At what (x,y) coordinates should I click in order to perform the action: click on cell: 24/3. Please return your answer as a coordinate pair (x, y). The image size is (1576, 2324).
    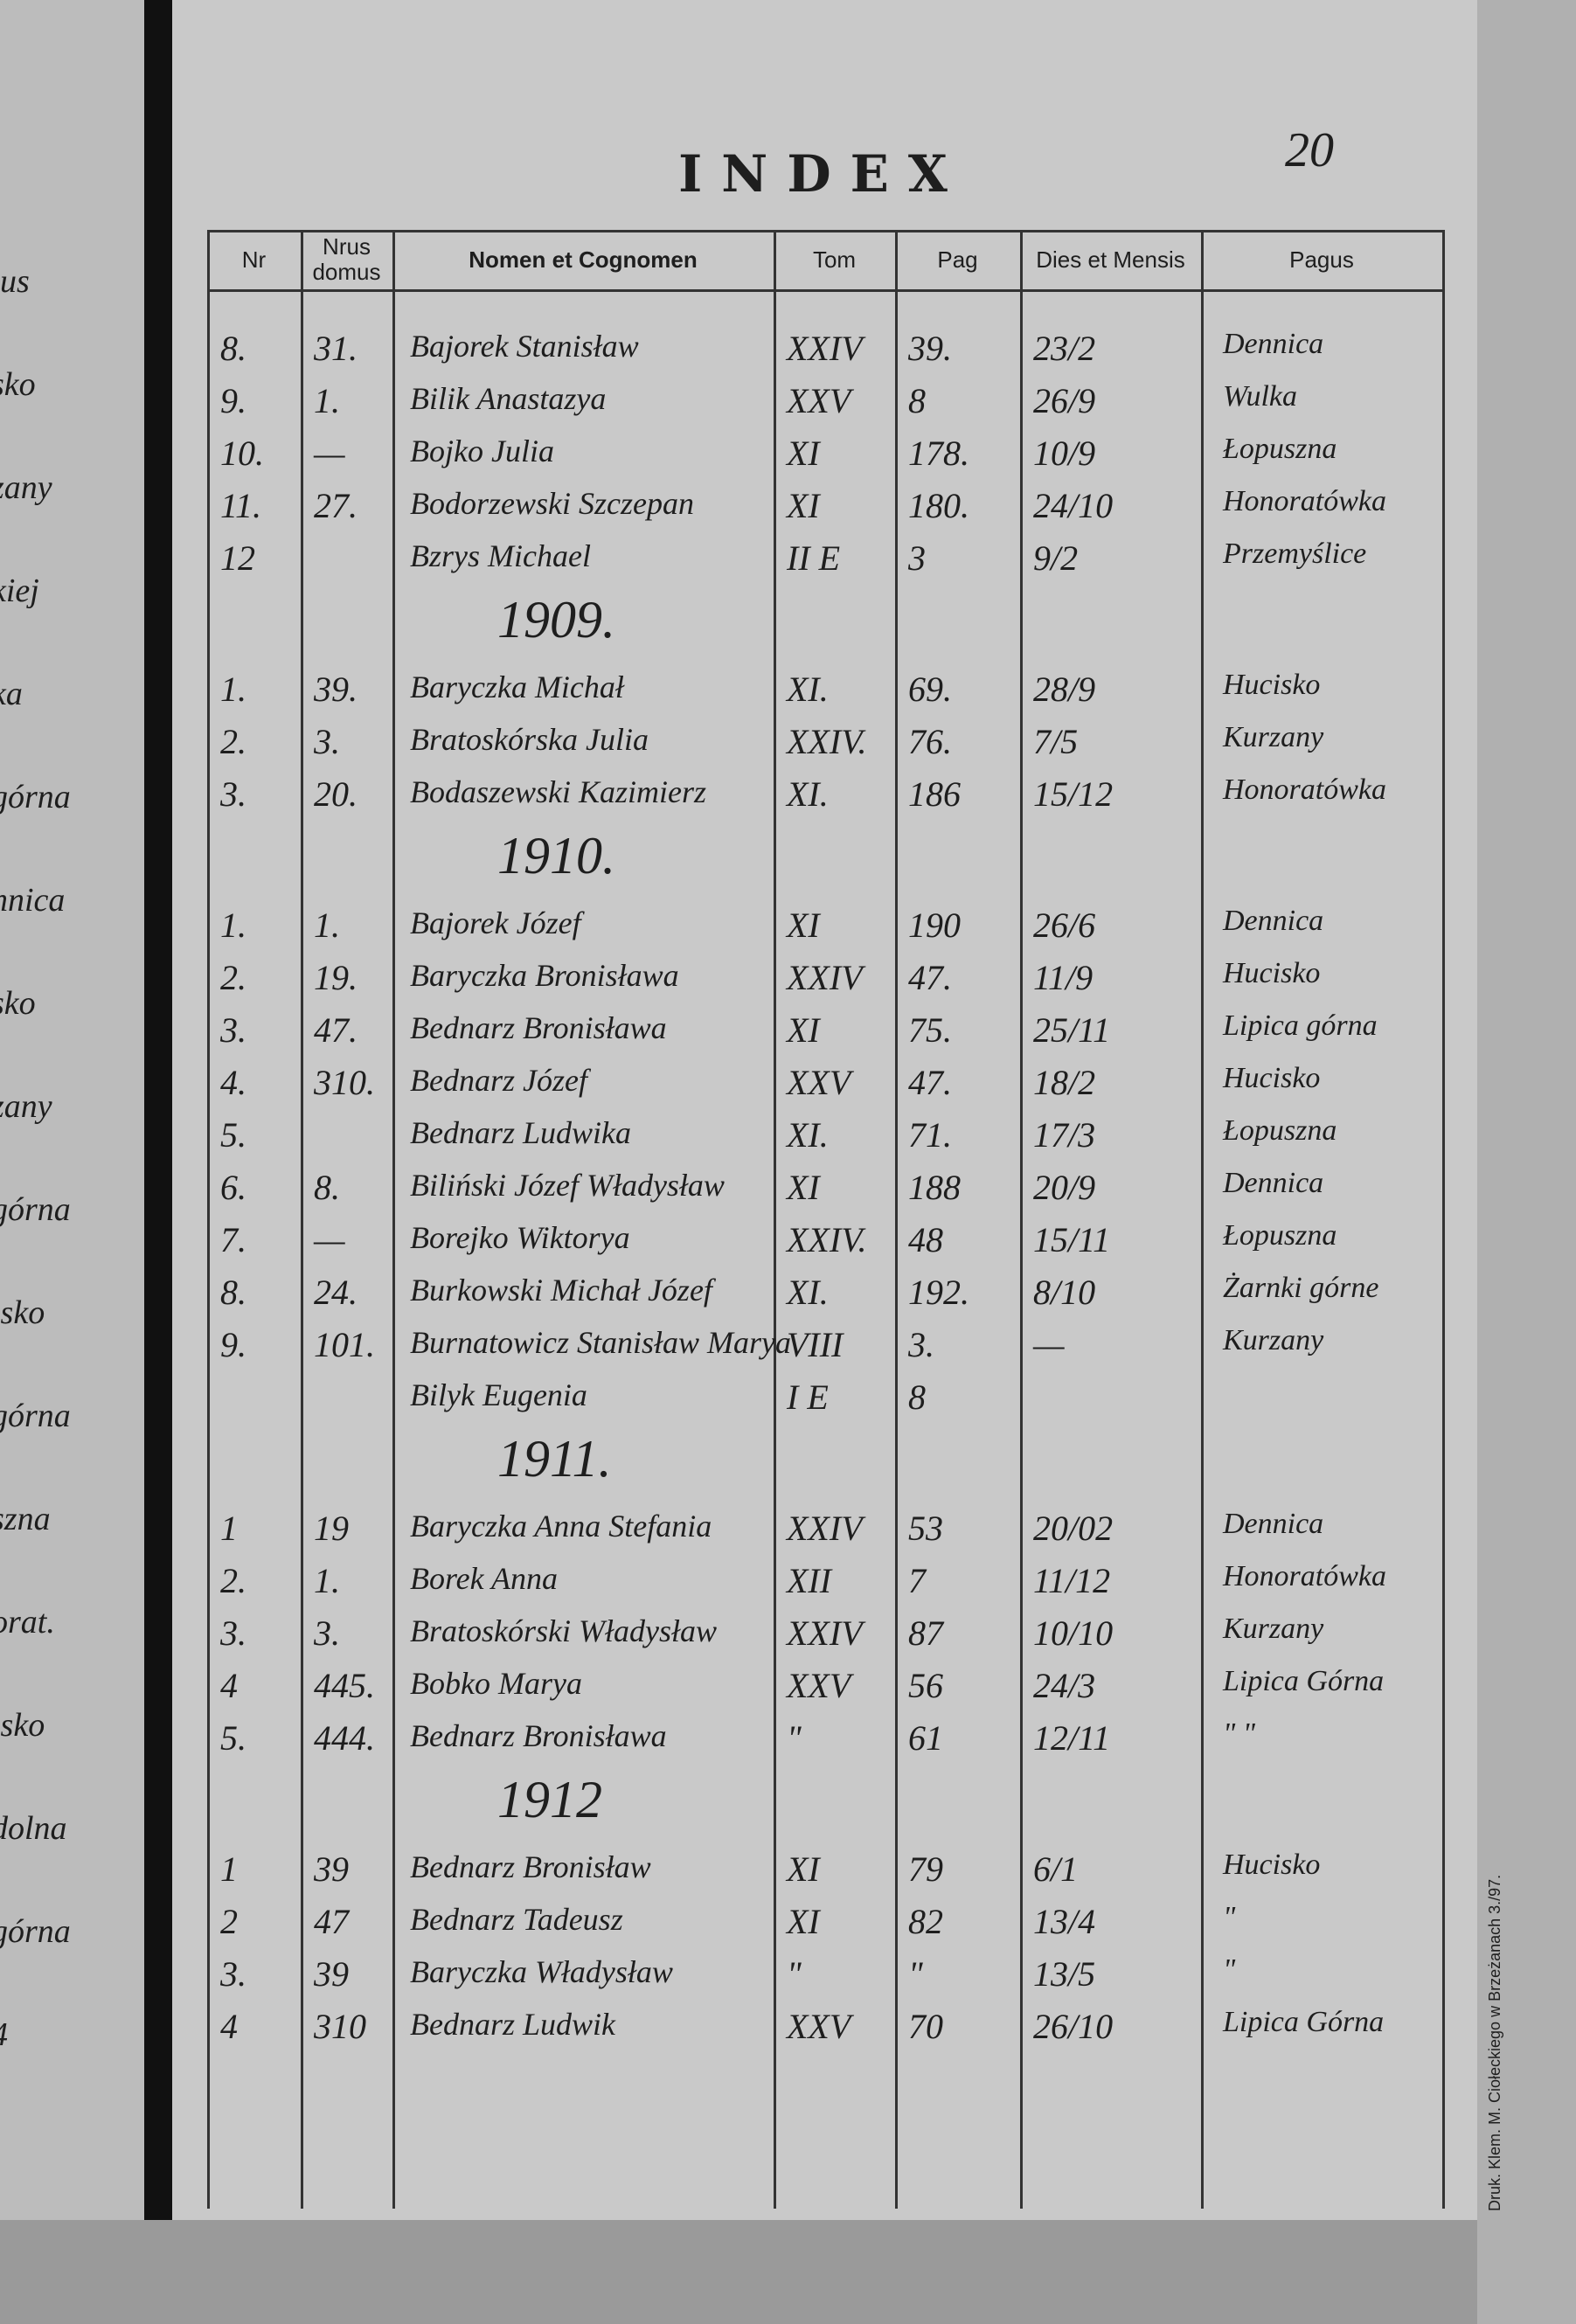
    Looking at the image, I should click on (1064, 1685).